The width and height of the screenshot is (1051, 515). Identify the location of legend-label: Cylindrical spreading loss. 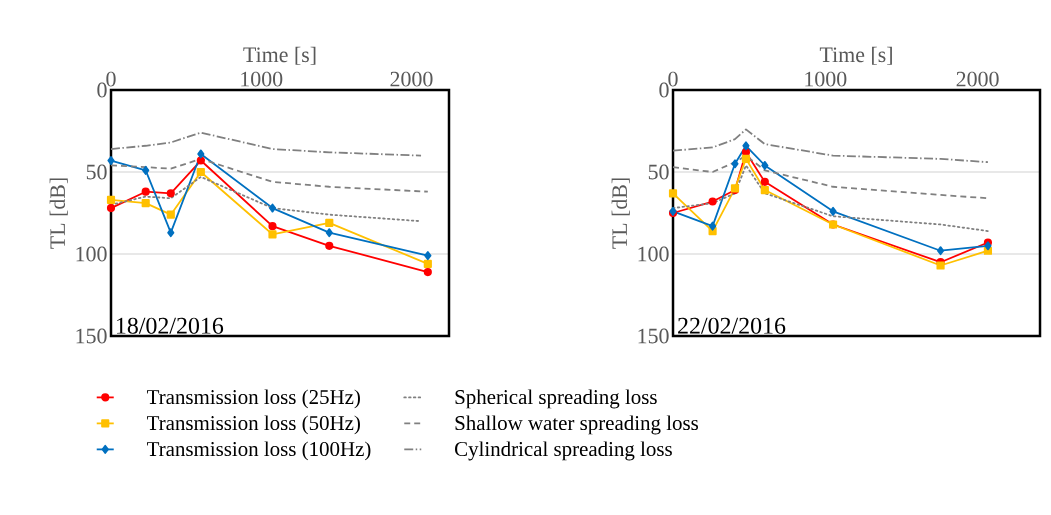
(563, 451).